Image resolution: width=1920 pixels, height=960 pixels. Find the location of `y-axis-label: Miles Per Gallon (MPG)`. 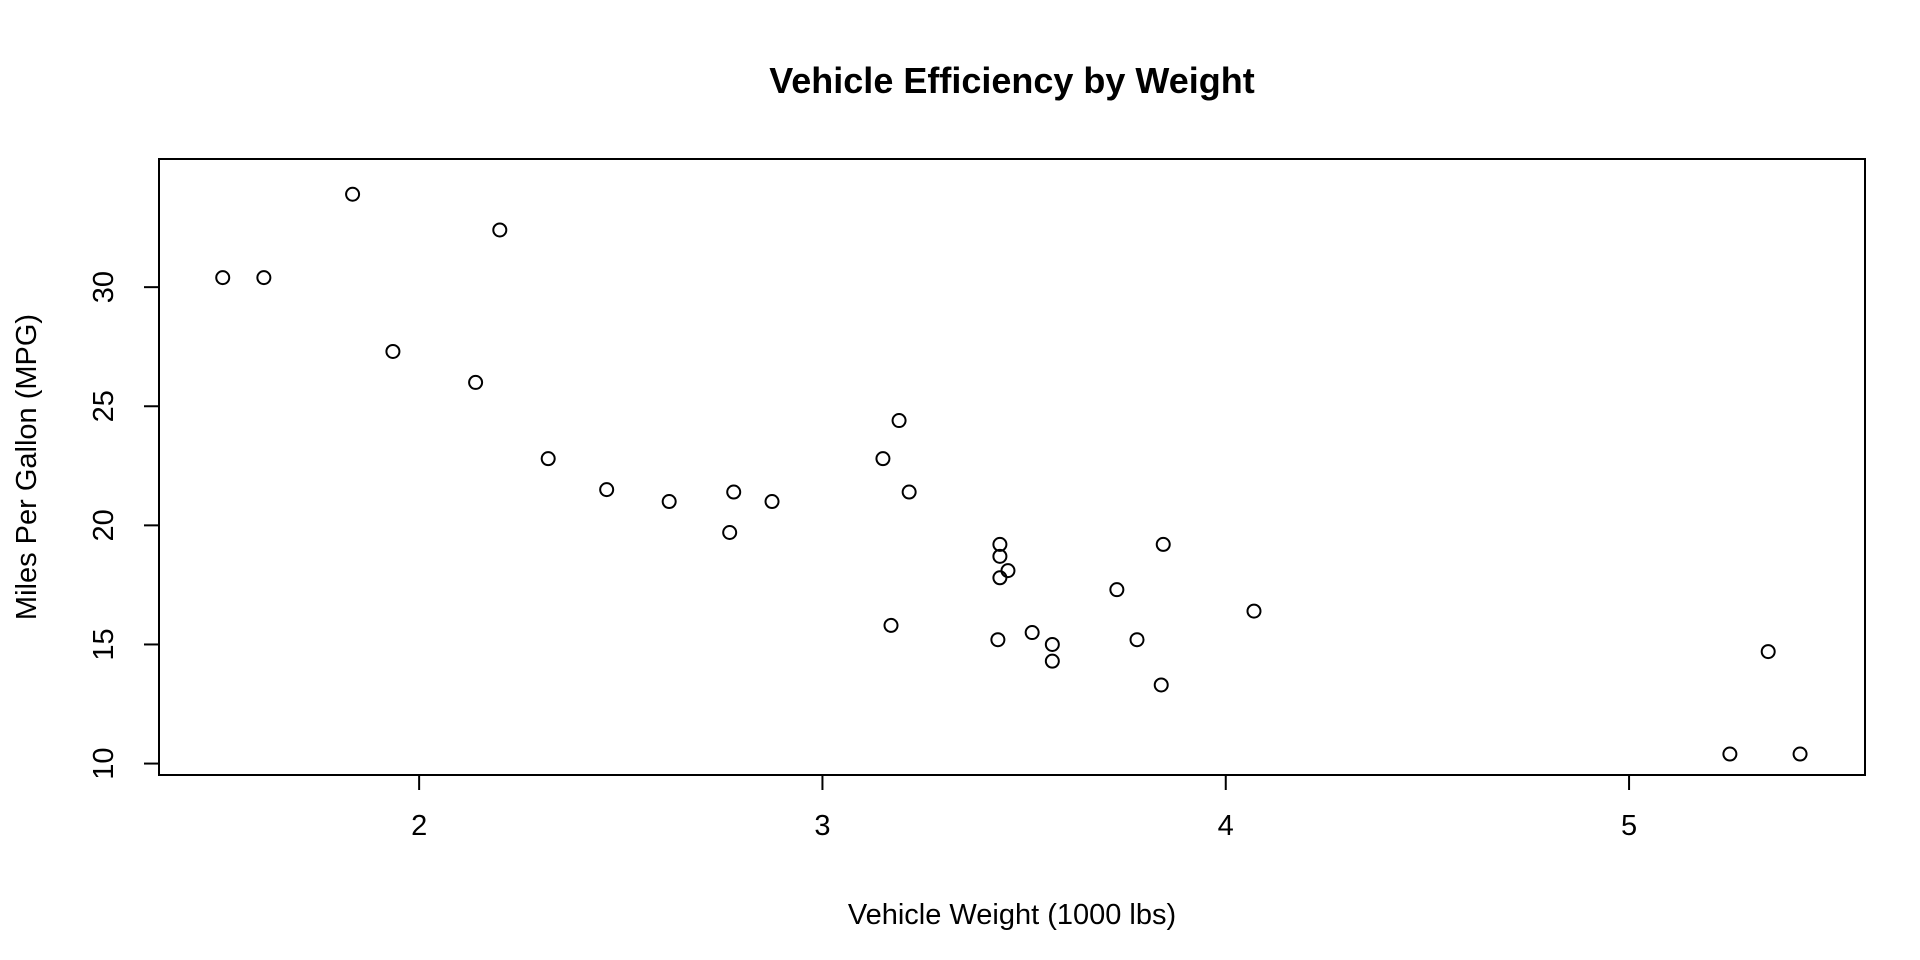

y-axis-label: Miles Per Gallon (MPG) is located at coordinates (27, 467).